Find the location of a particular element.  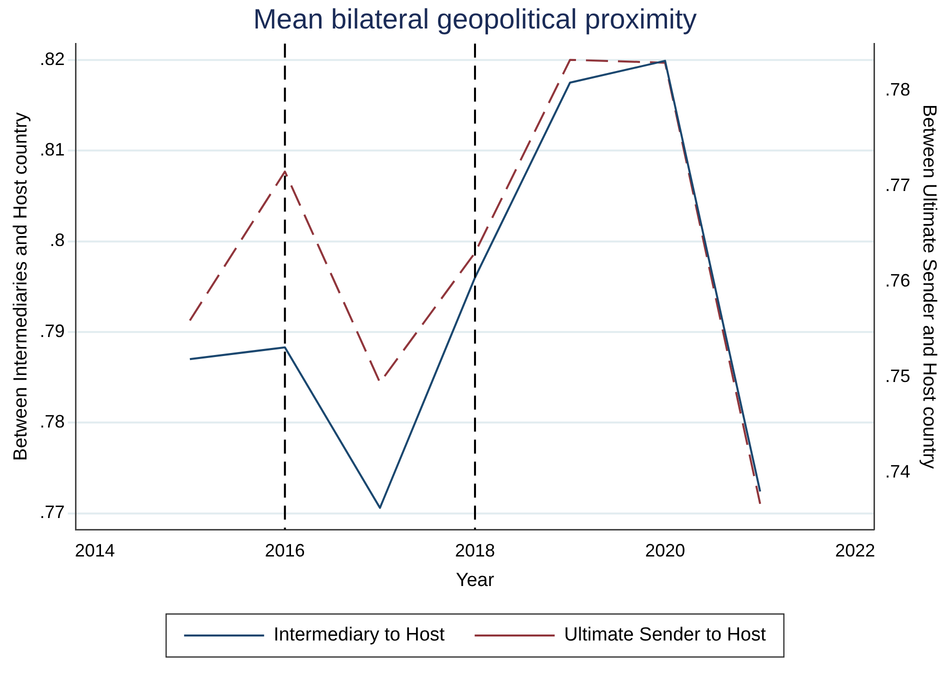

y-tick-label: .78 is located at coordinates (52, 422).